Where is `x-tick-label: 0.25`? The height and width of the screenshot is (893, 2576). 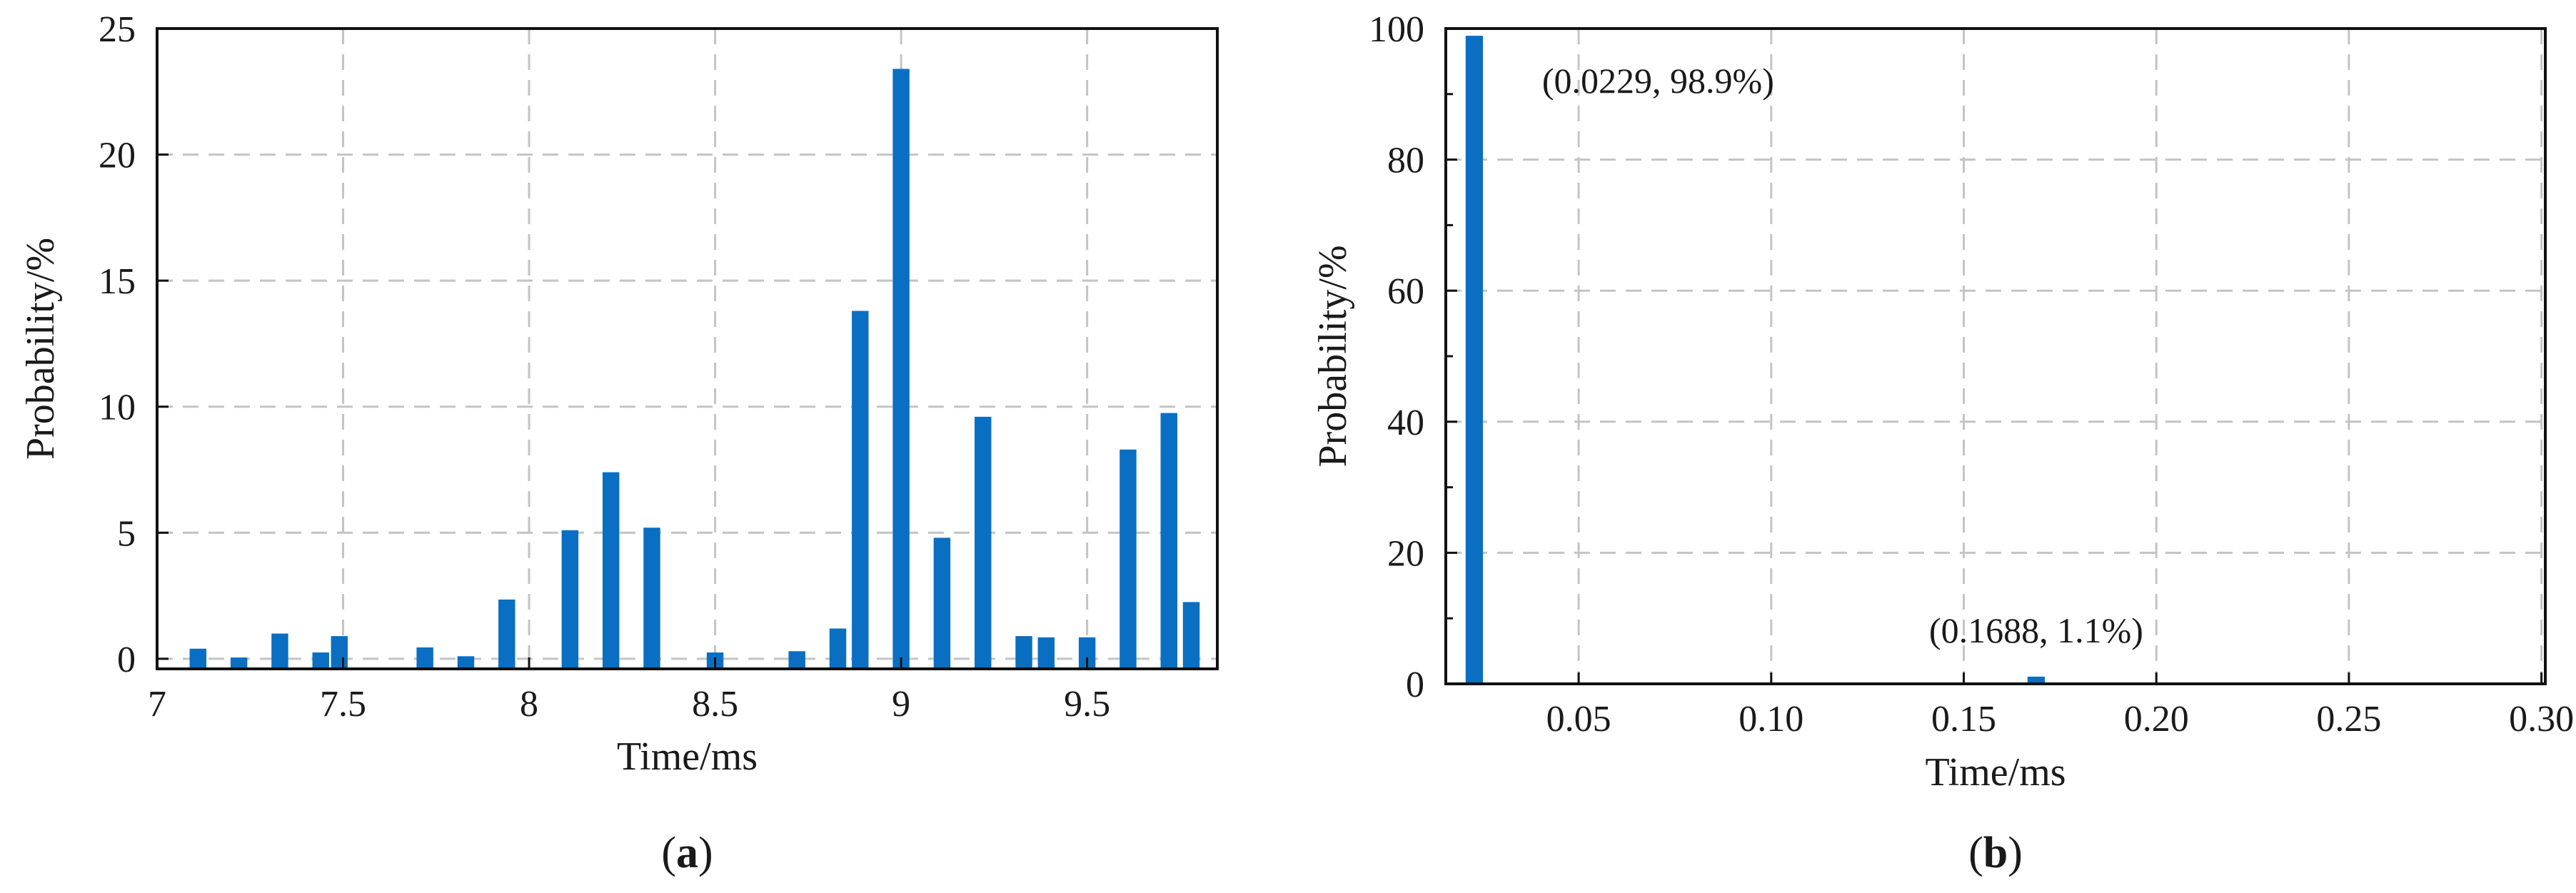 x-tick-label: 0.25 is located at coordinates (2348, 719).